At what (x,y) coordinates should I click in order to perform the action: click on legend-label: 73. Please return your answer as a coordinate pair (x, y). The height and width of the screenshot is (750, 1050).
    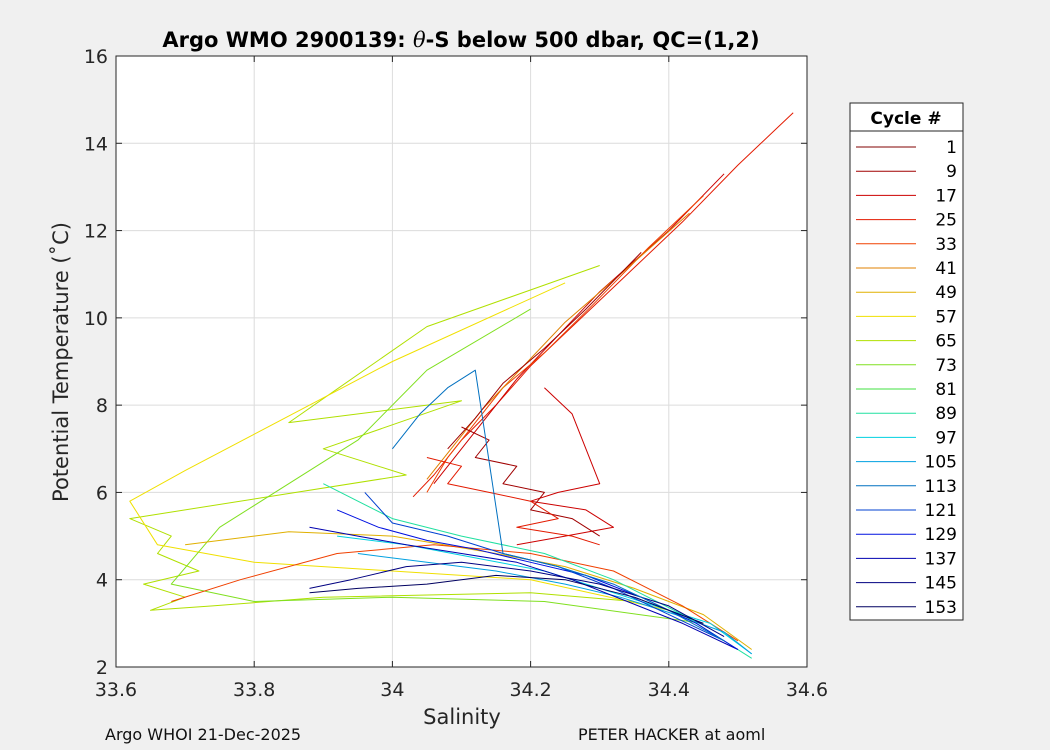
    Looking at the image, I should click on (946, 366).